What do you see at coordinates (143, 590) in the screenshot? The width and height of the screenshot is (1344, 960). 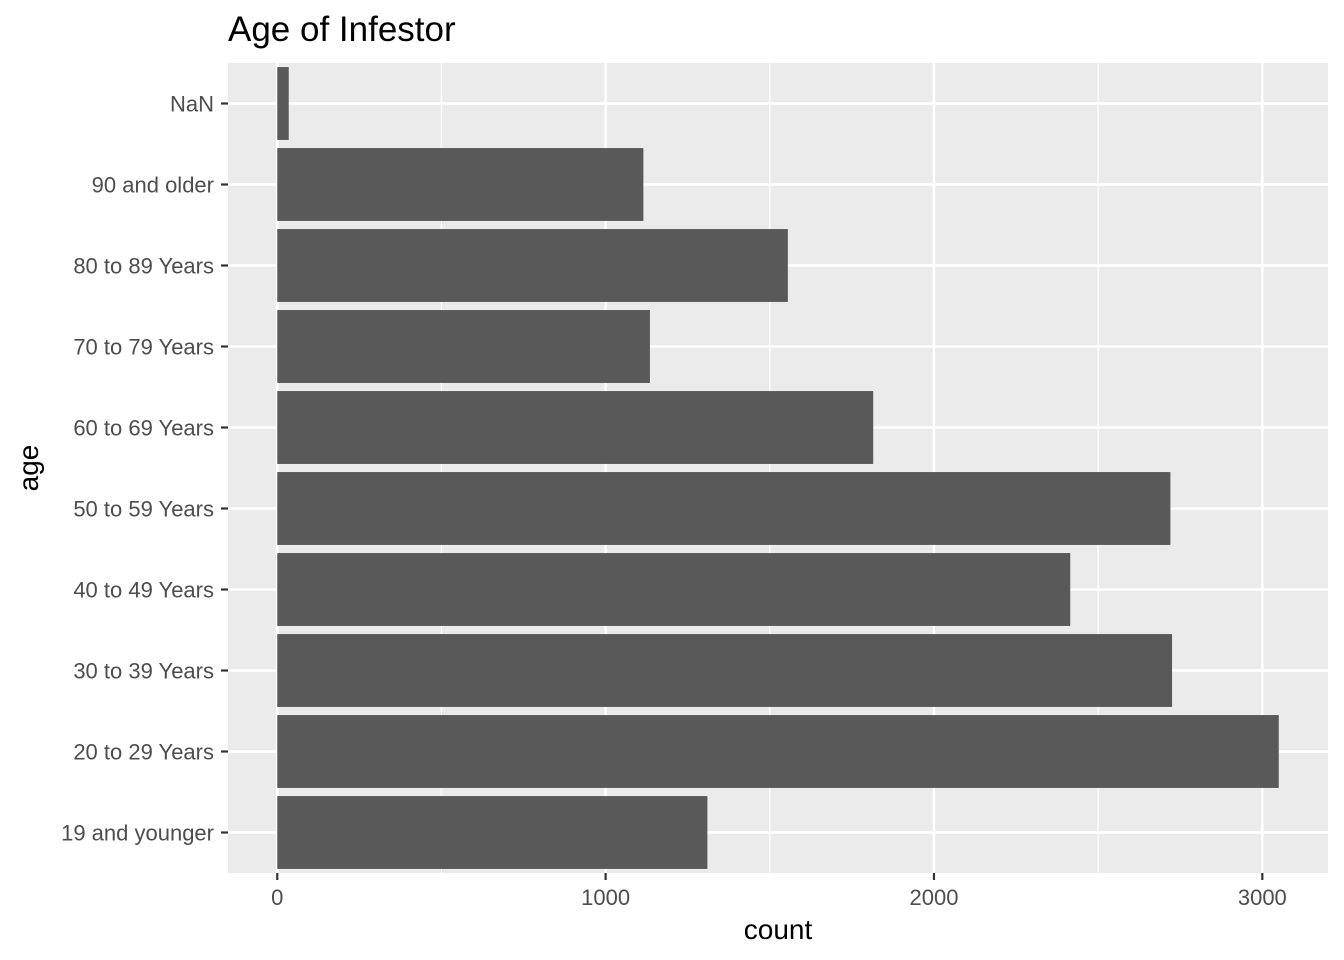 I see `y-tick-label: 40 to 49 Years` at bounding box center [143, 590].